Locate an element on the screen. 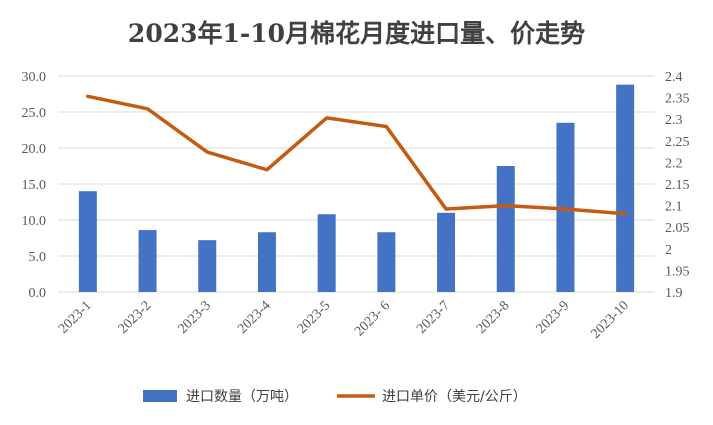 The image size is (713, 425). left-tick-label: 20.0 is located at coordinates (34, 149).